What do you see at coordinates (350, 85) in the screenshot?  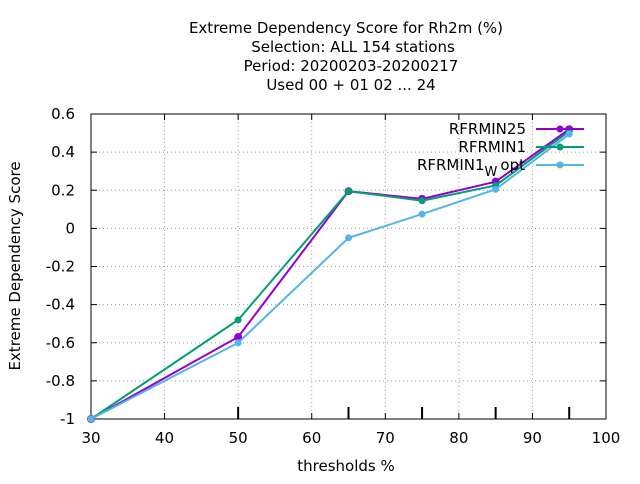 I see `chart-title-line-4: Used 00 + 01 02 ... 24` at bounding box center [350, 85].